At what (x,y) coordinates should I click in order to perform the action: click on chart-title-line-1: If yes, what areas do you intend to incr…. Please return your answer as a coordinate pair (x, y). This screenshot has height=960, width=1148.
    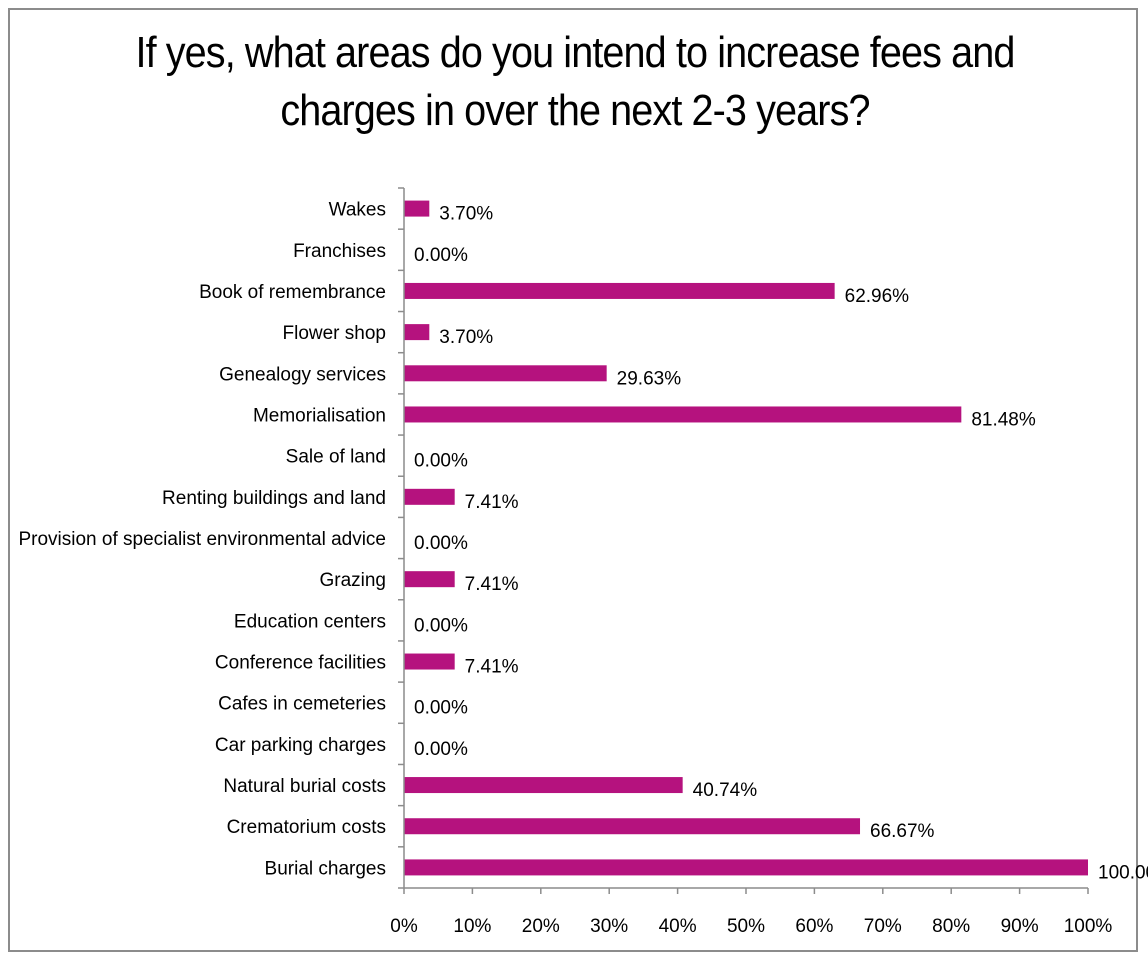
    Looking at the image, I should click on (575, 52).